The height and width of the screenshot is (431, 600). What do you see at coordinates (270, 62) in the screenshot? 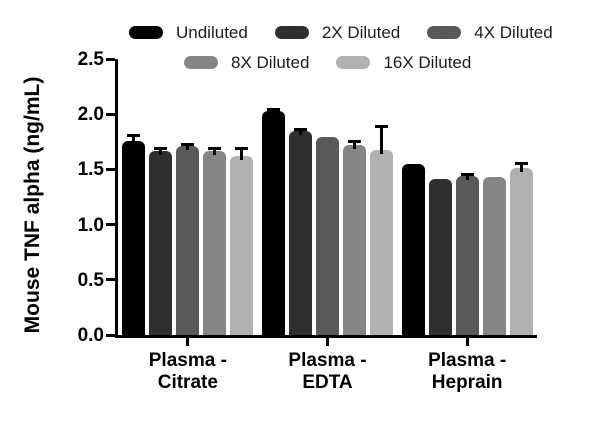
I see `legend-label: 8X Diluted` at bounding box center [270, 62].